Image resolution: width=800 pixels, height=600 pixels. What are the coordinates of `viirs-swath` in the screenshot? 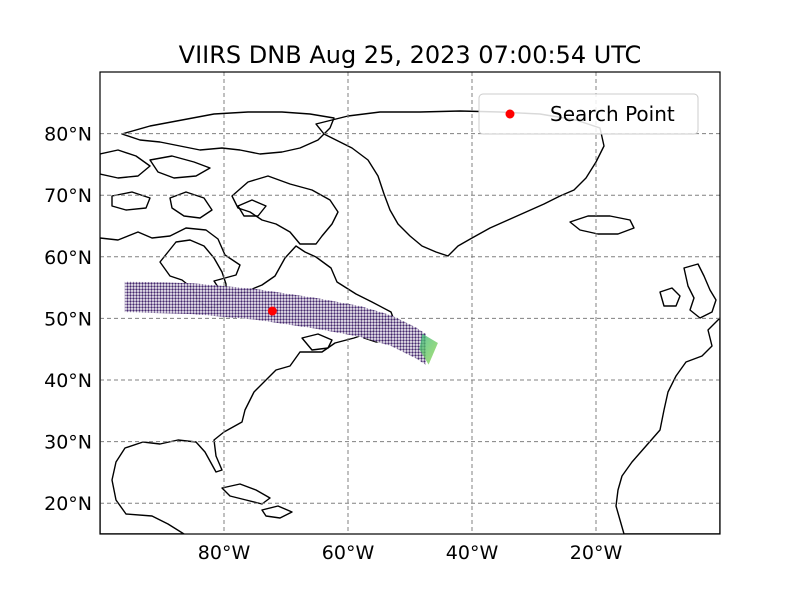 It's located at (281, 323).